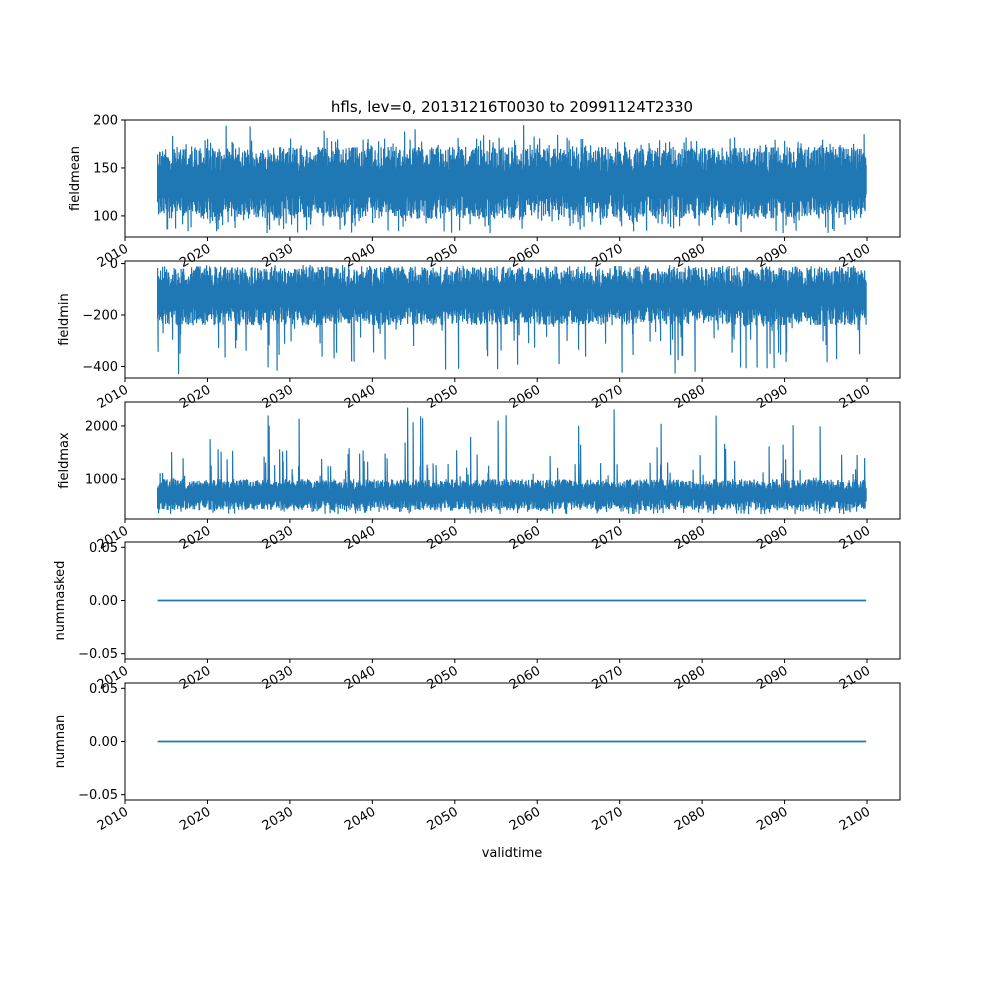 This screenshot has width=1000, height=1000. I want to click on axes-frame-fieldmean, so click(512, 178).